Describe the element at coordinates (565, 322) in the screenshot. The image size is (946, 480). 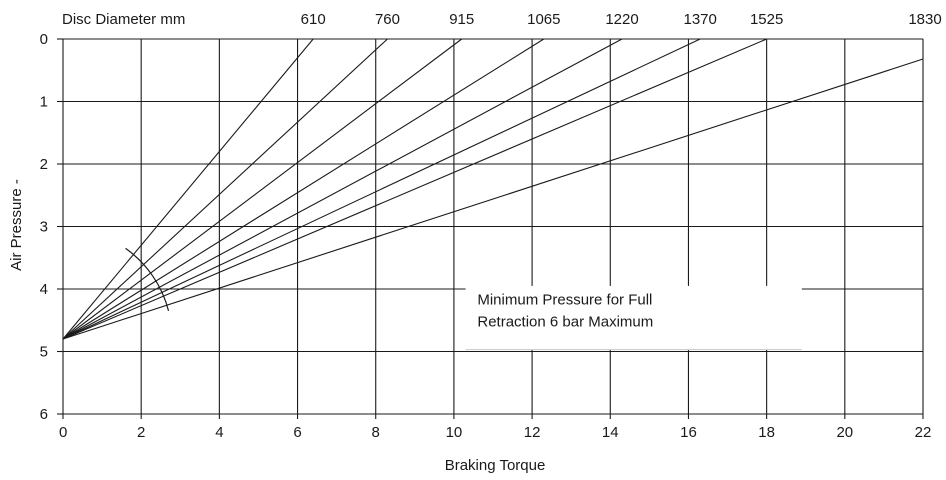
I see `annotation-line-2: Retraction 6 bar Maximum` at that location.